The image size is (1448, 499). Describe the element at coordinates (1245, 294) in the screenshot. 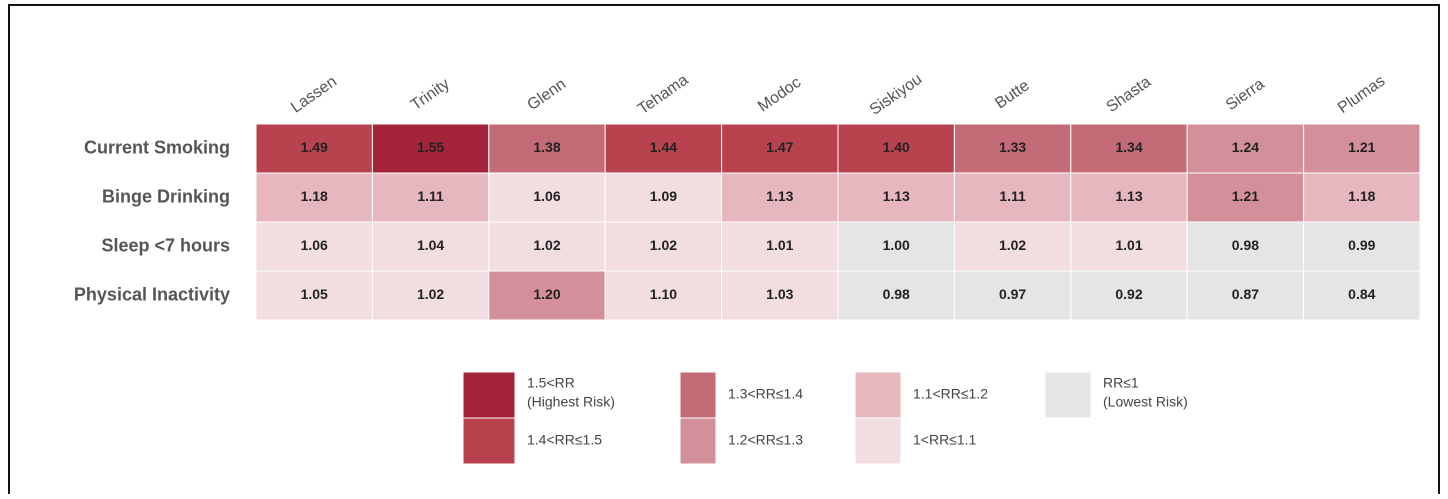

I see `cell-value: 0.87` at that location.